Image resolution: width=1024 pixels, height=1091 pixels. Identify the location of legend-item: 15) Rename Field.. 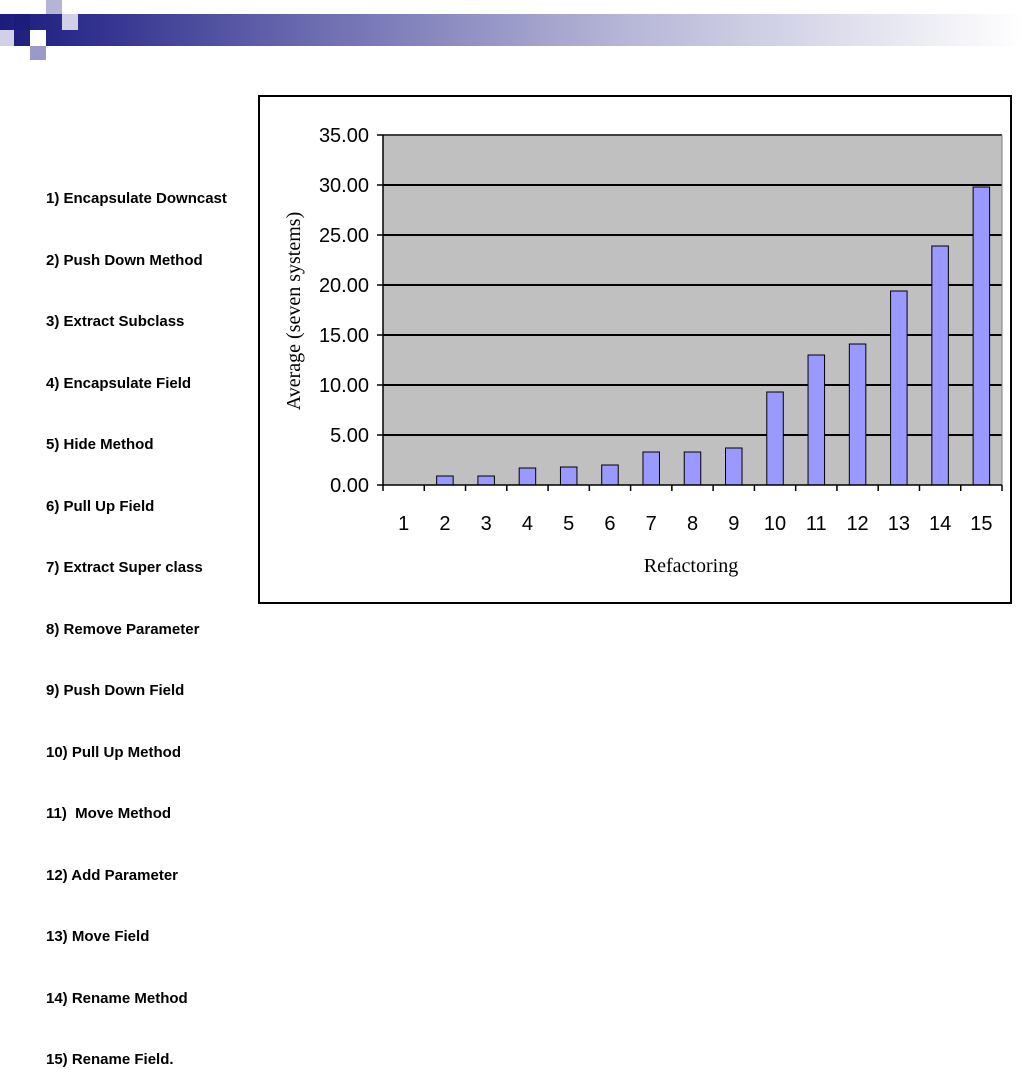
(110, 1059).